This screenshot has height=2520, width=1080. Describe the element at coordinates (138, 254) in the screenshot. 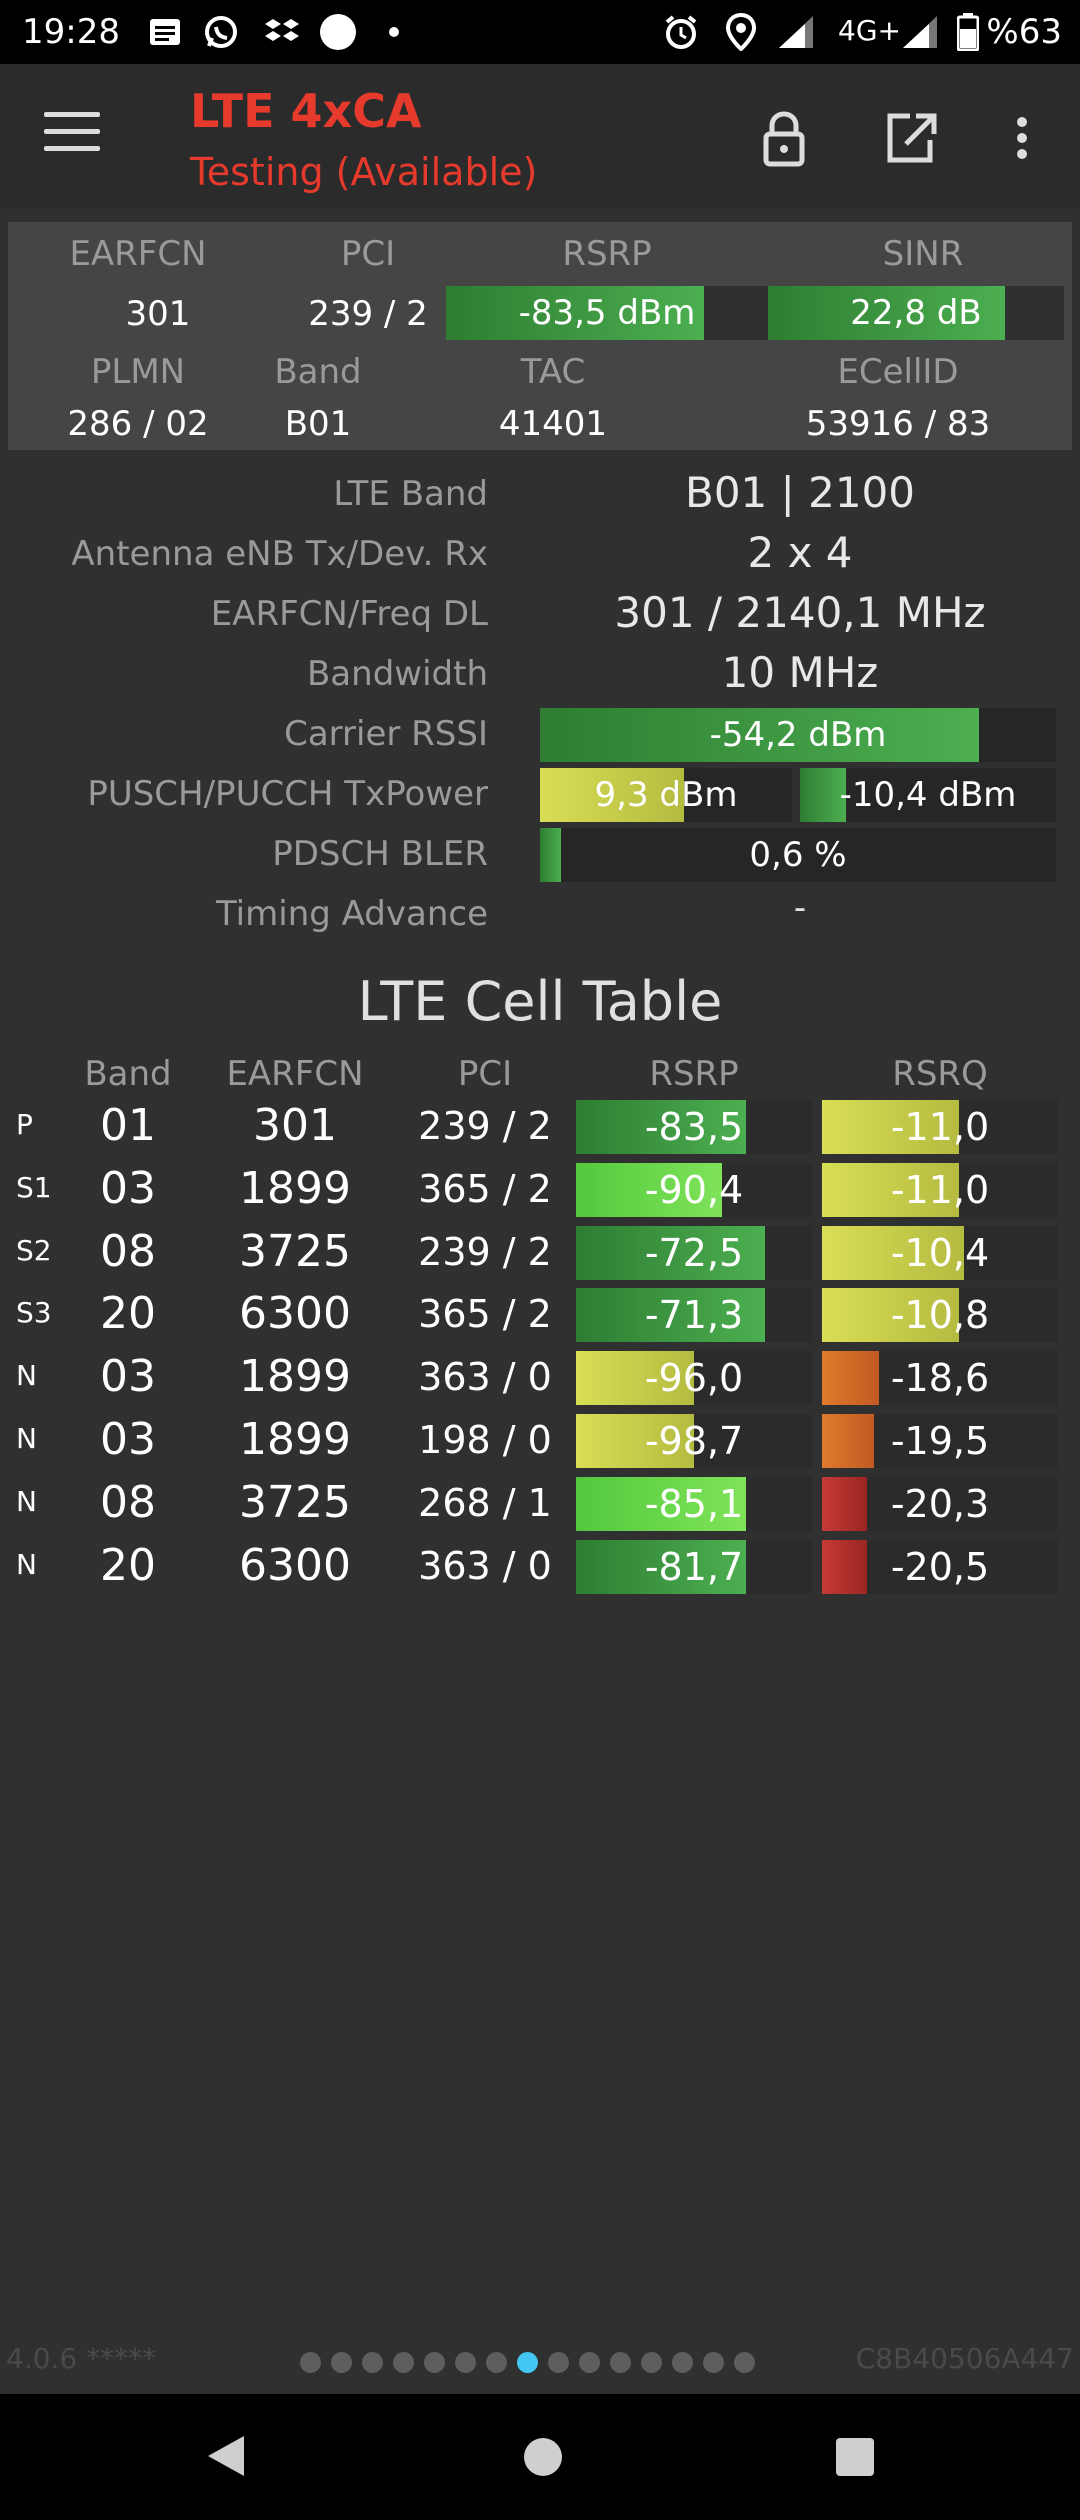

I see `earfcn-label: EARFCN` at that location.